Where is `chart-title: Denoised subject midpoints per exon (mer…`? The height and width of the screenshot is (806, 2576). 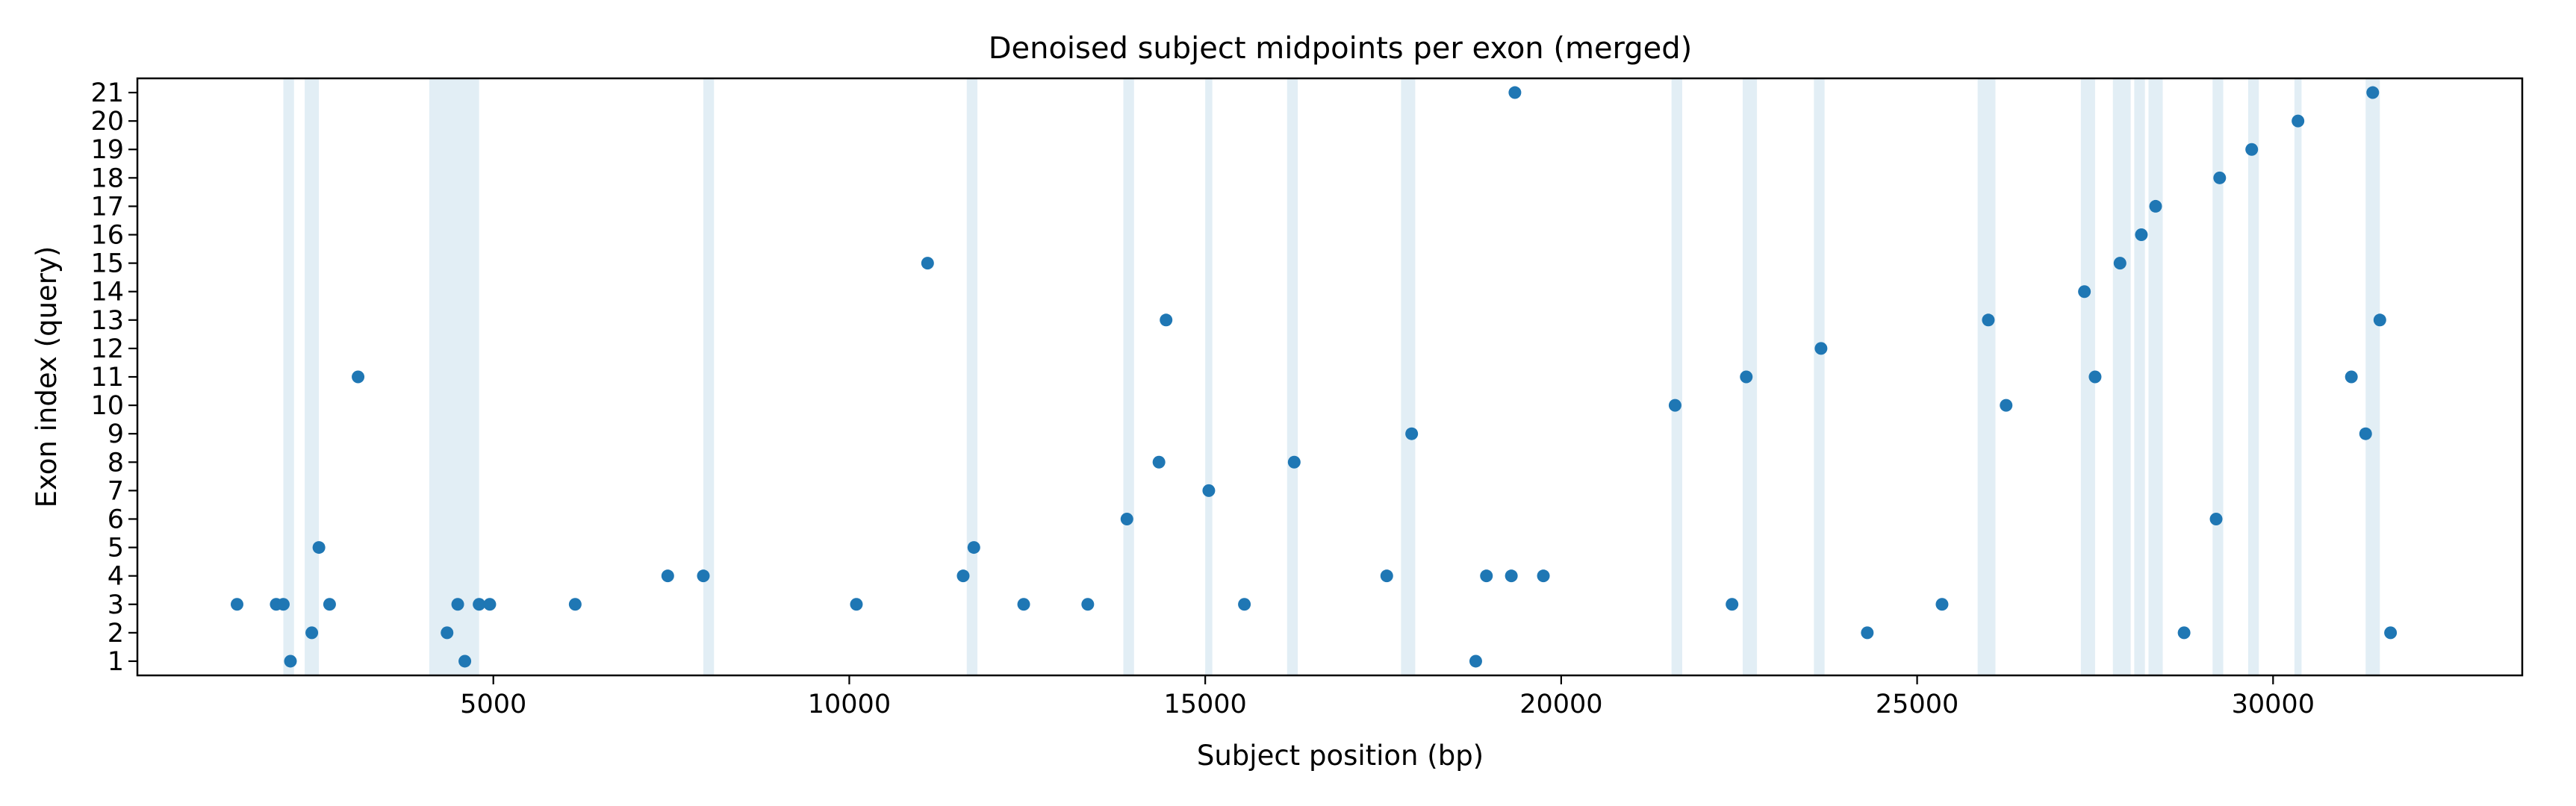
chart-title: Denoised subject midpoints per exon (mer… is located at coordinates (1341, 48).